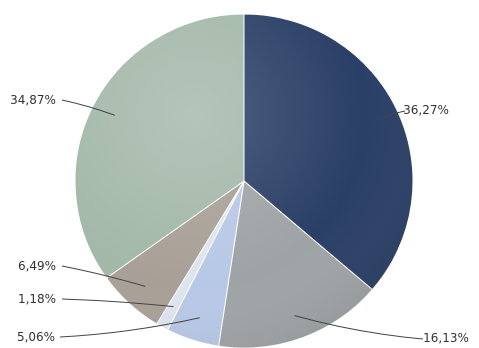 The image size is (479, 348). What do you see at coordinates (33, 100) in the screenshot?
I see `slice-data-label: 34,87%` at bounding box center [33, 100].